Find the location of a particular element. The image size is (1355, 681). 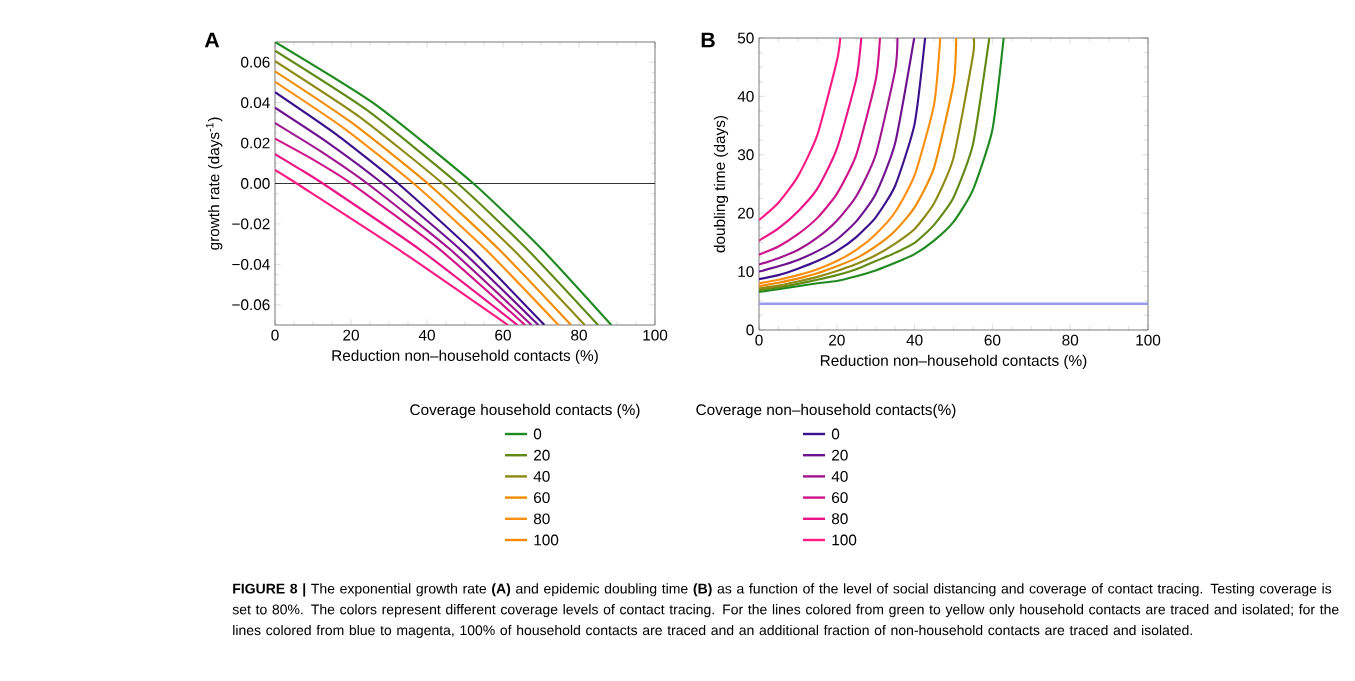

text: FIGURE 8 | The exponential growth rate (A) and epidemic doubling time (B) as a function of the level of social distancing and coverage of contact tracing. Testing coverage is set to 80%. The colors represent different coverage levels of contact tracing. For the lines colored from green to yellow only household contacts are traced and isolated; for the lines colored from blue to magenta, 100% of household contacts are traced and an additional fraction of non-household contacts are traced and isolated. is located at coordinates (785, 610).